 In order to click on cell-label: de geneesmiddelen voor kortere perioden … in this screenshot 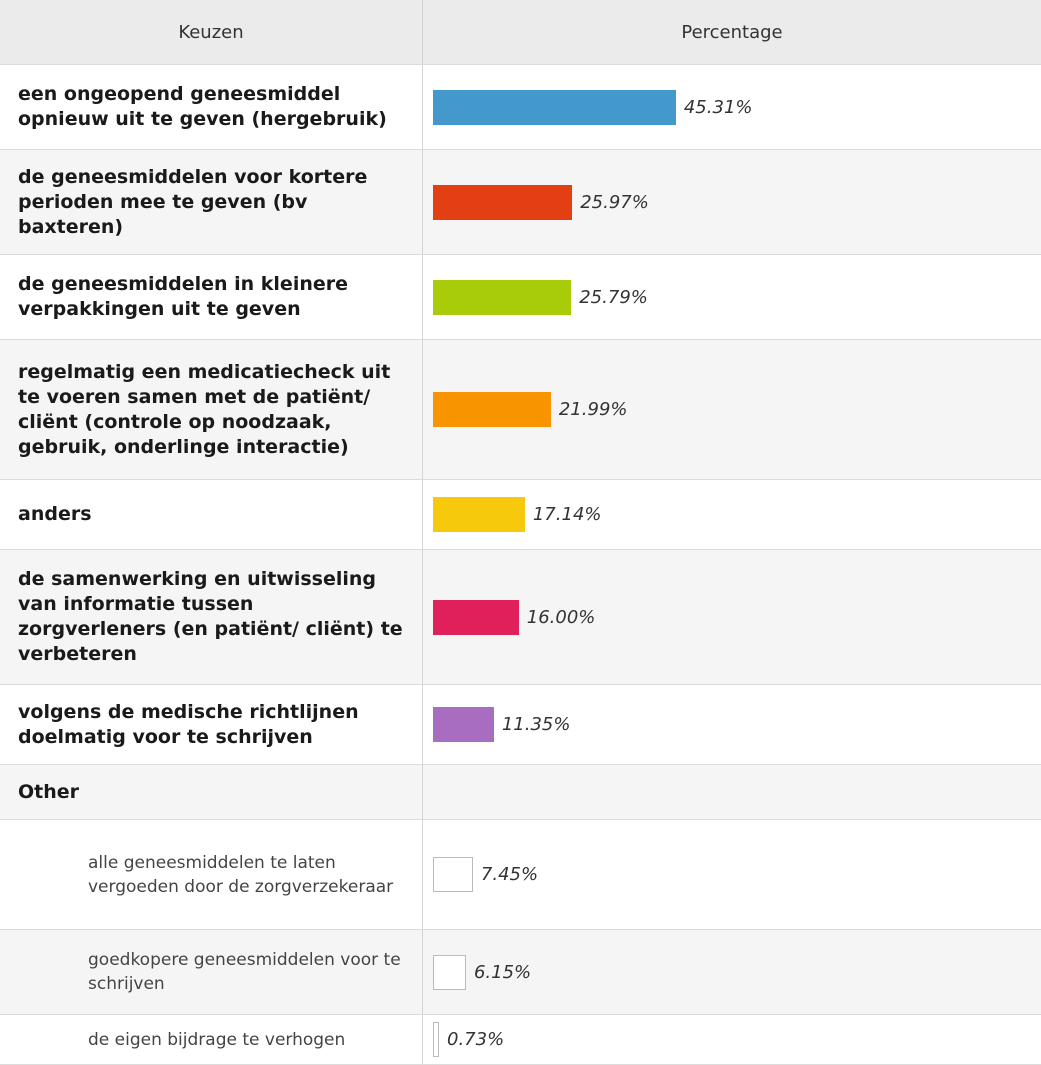, I will do `click(211, 202)`.